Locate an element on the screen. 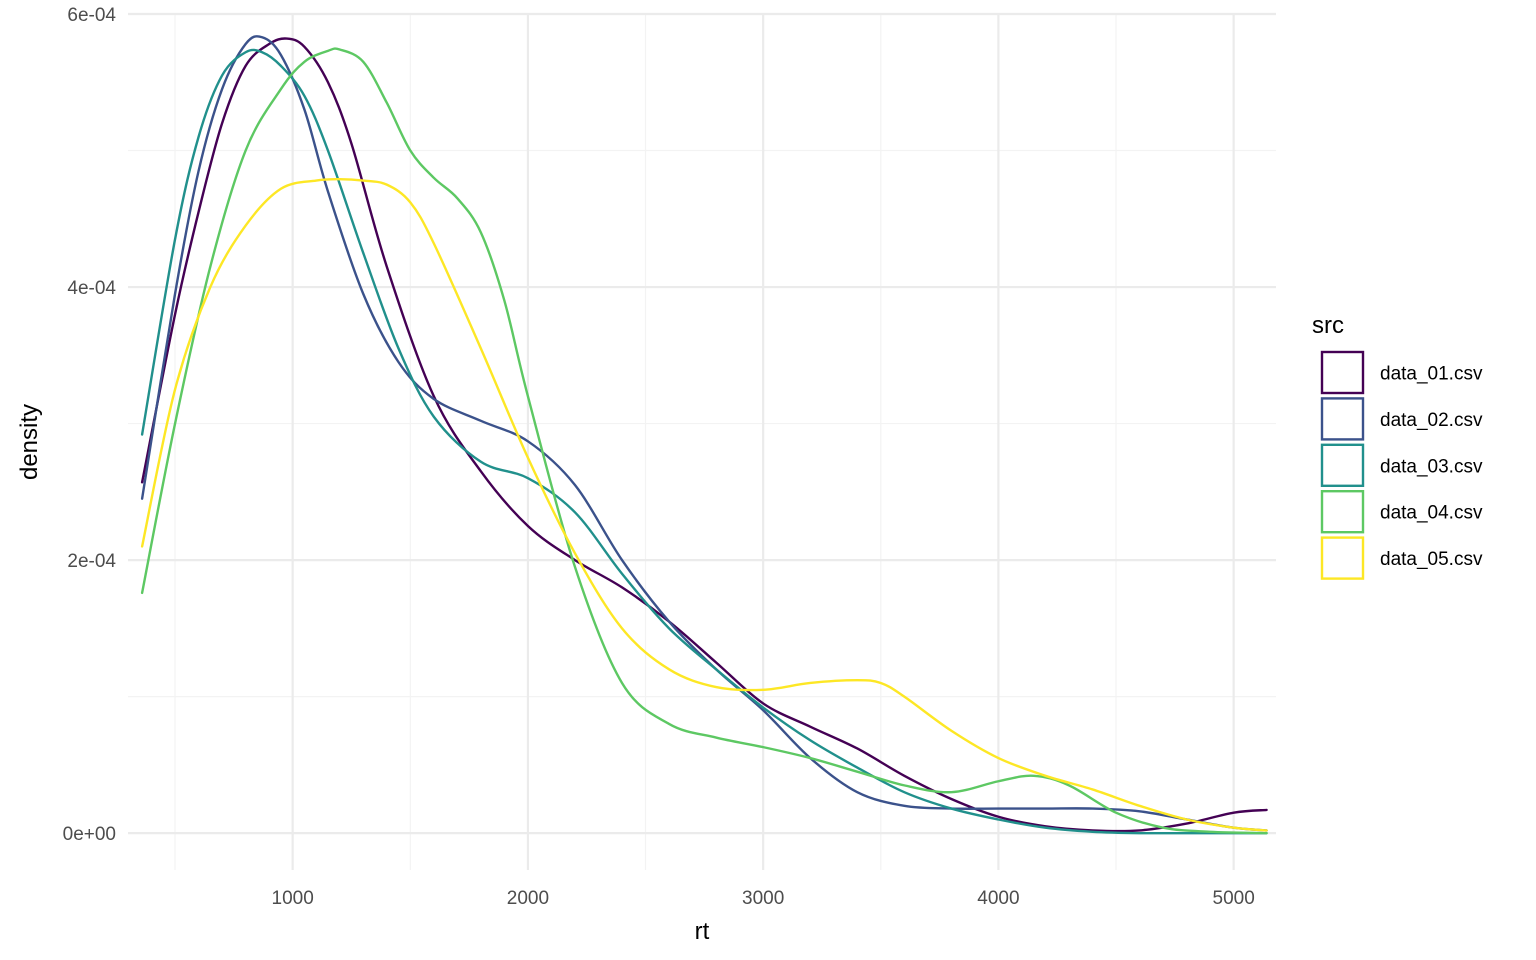 The width and height of the screenshot is (1536, 960). legend-title: src is located at coordinates (1328, 325).